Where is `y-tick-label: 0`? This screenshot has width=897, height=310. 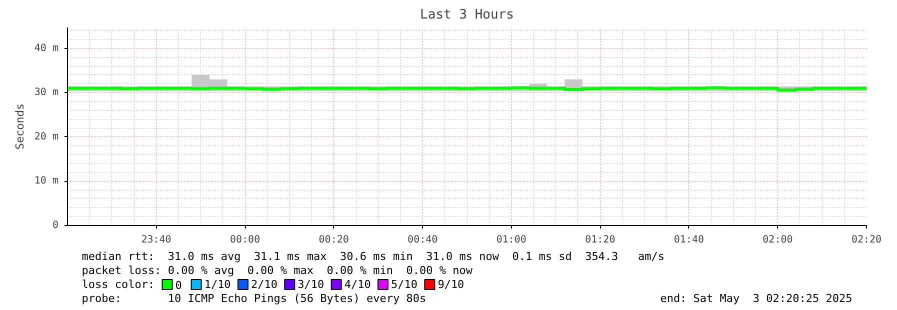 y-tick-label: 0 is located at coordinates (55, 225).